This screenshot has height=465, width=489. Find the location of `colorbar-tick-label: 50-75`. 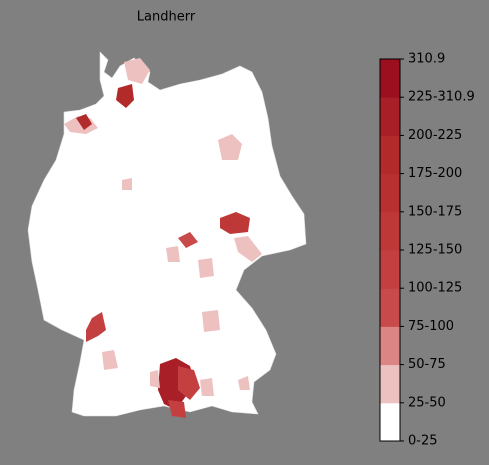

colorbar-tick-label: 50-75 is located at coordinates (427, 364).